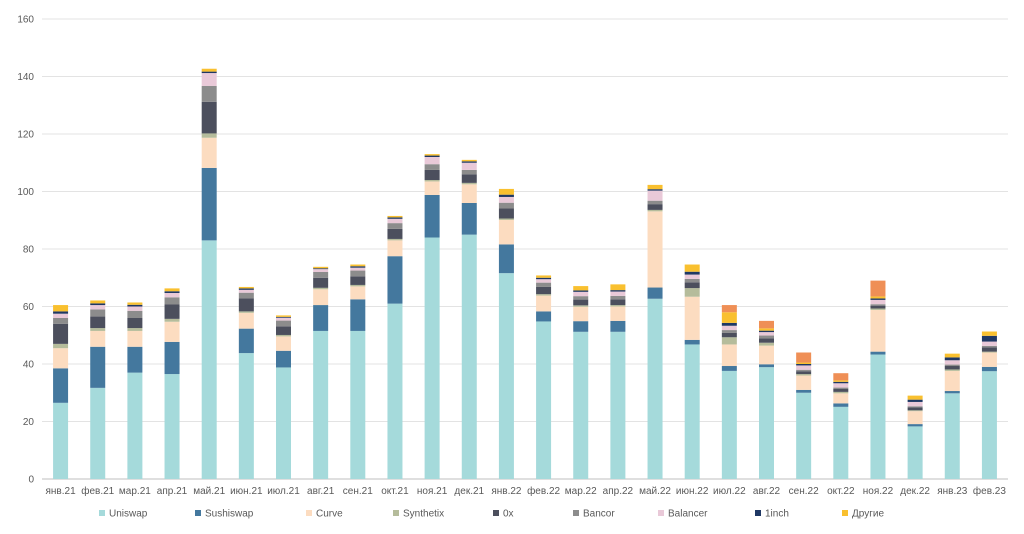  What do you see at coordinates (432, 491) in the screenshot?
I see `x-tick-label: ноя.21` at bounding box center [432, 491].